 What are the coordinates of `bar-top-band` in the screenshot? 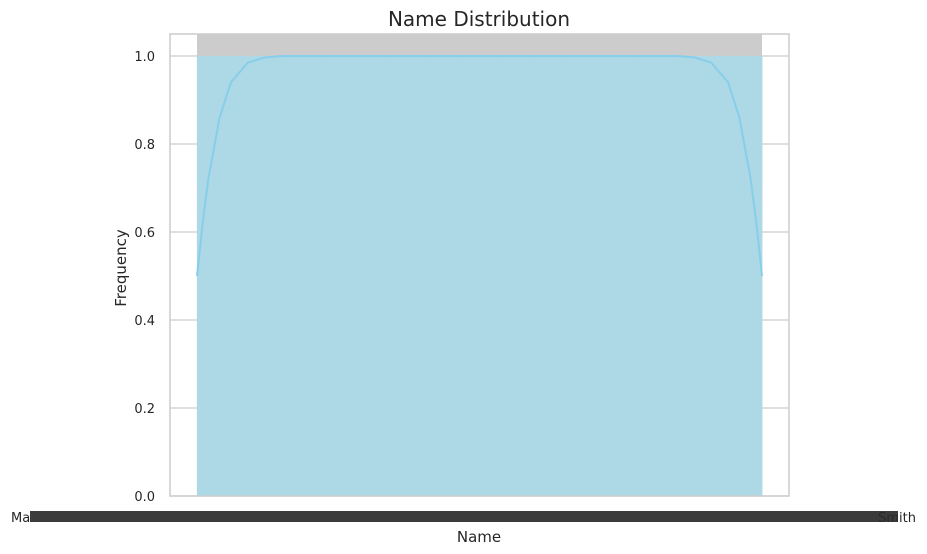 It's located at (479, 45).